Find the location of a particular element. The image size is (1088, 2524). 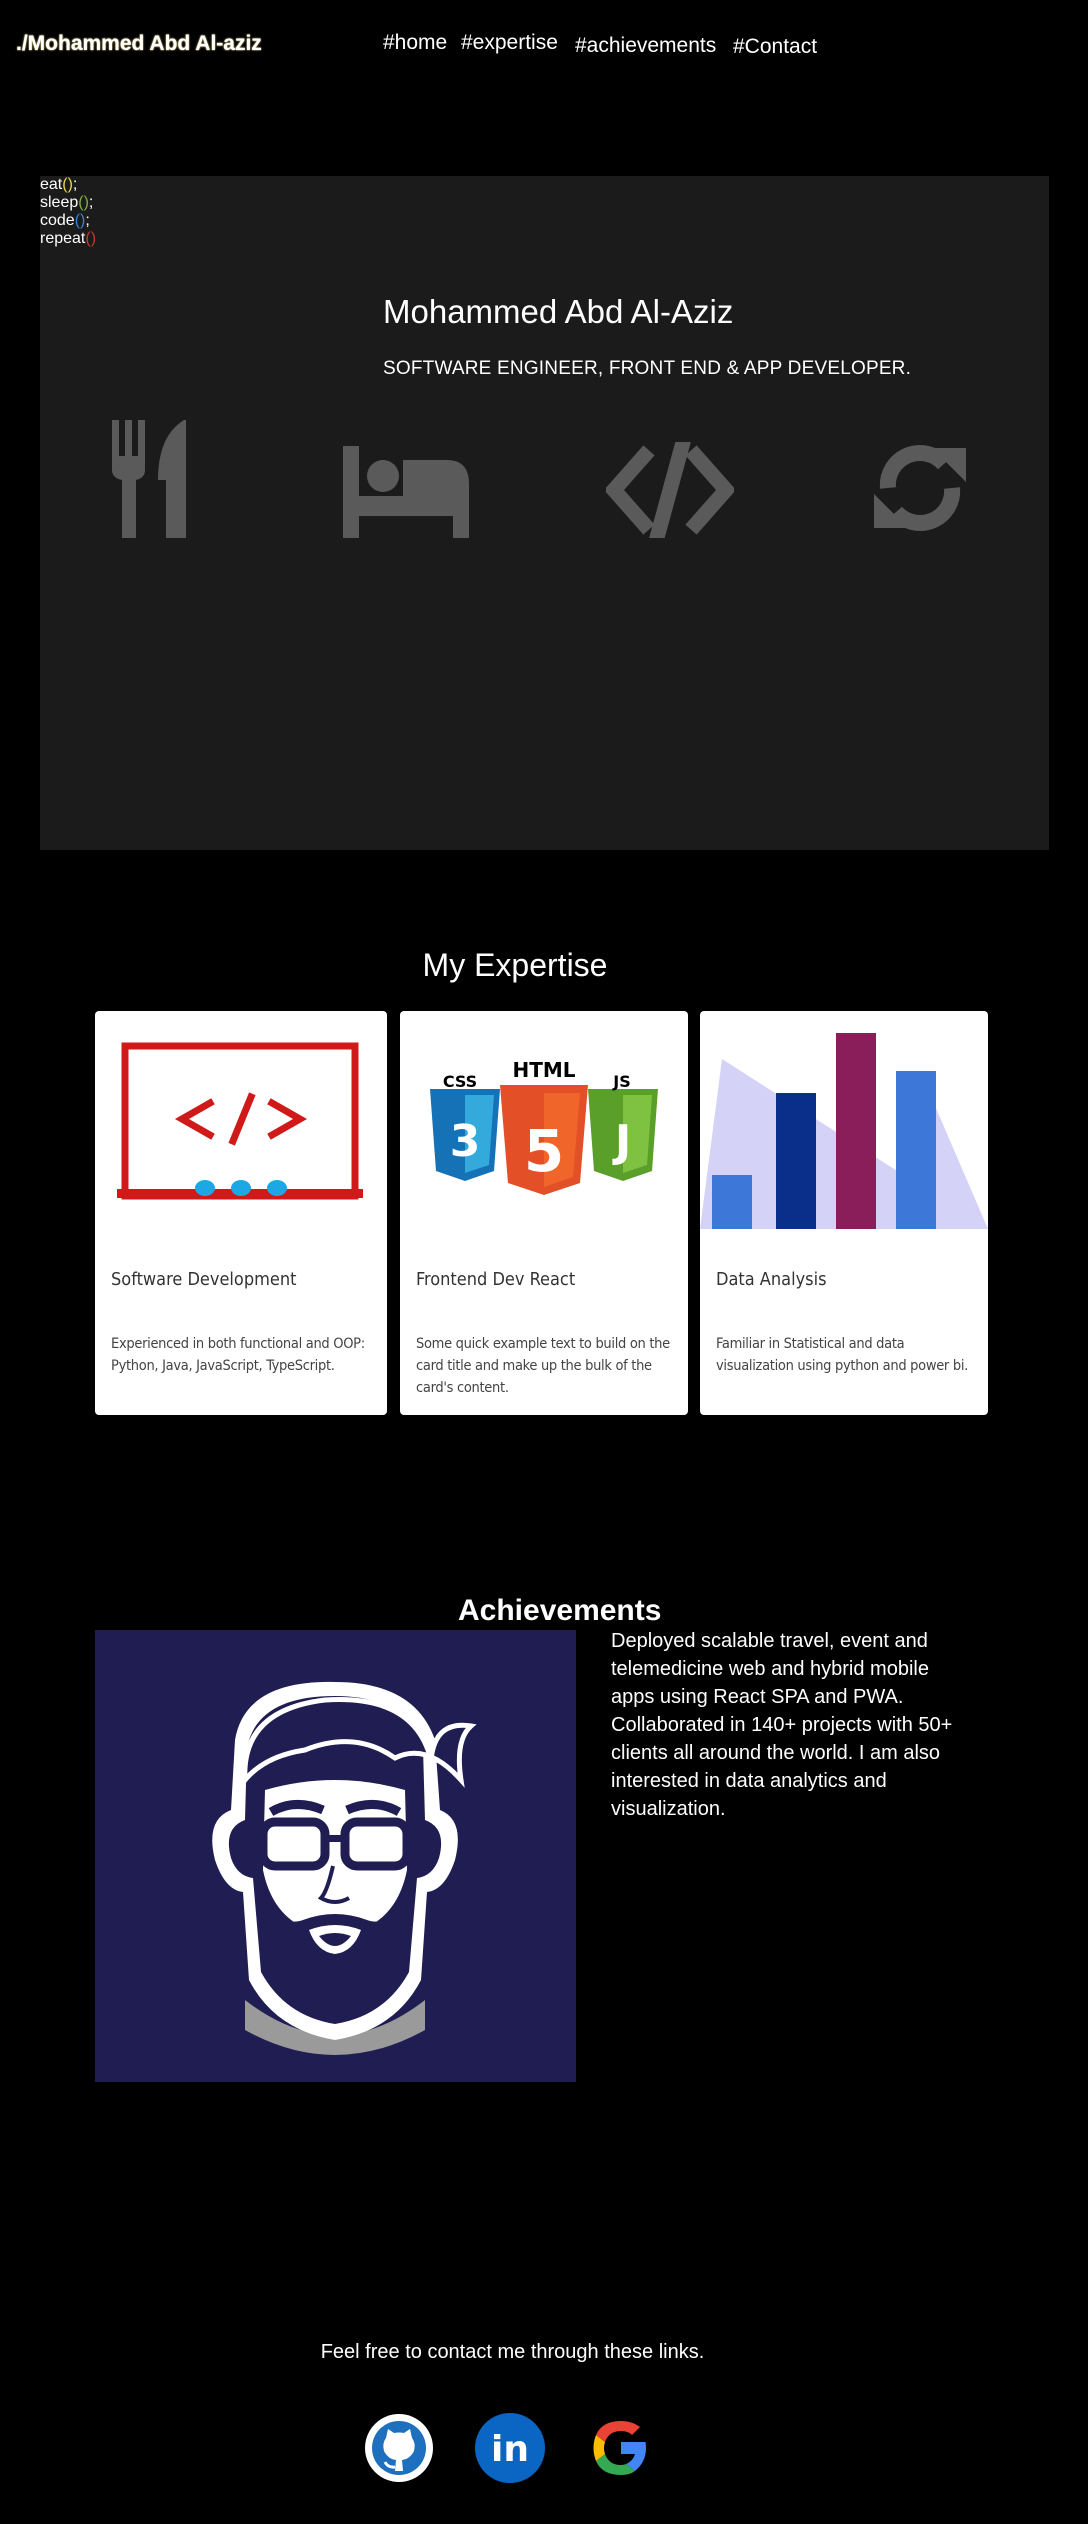

routine-repeat: repeat() is located at coordinates (68, 238).